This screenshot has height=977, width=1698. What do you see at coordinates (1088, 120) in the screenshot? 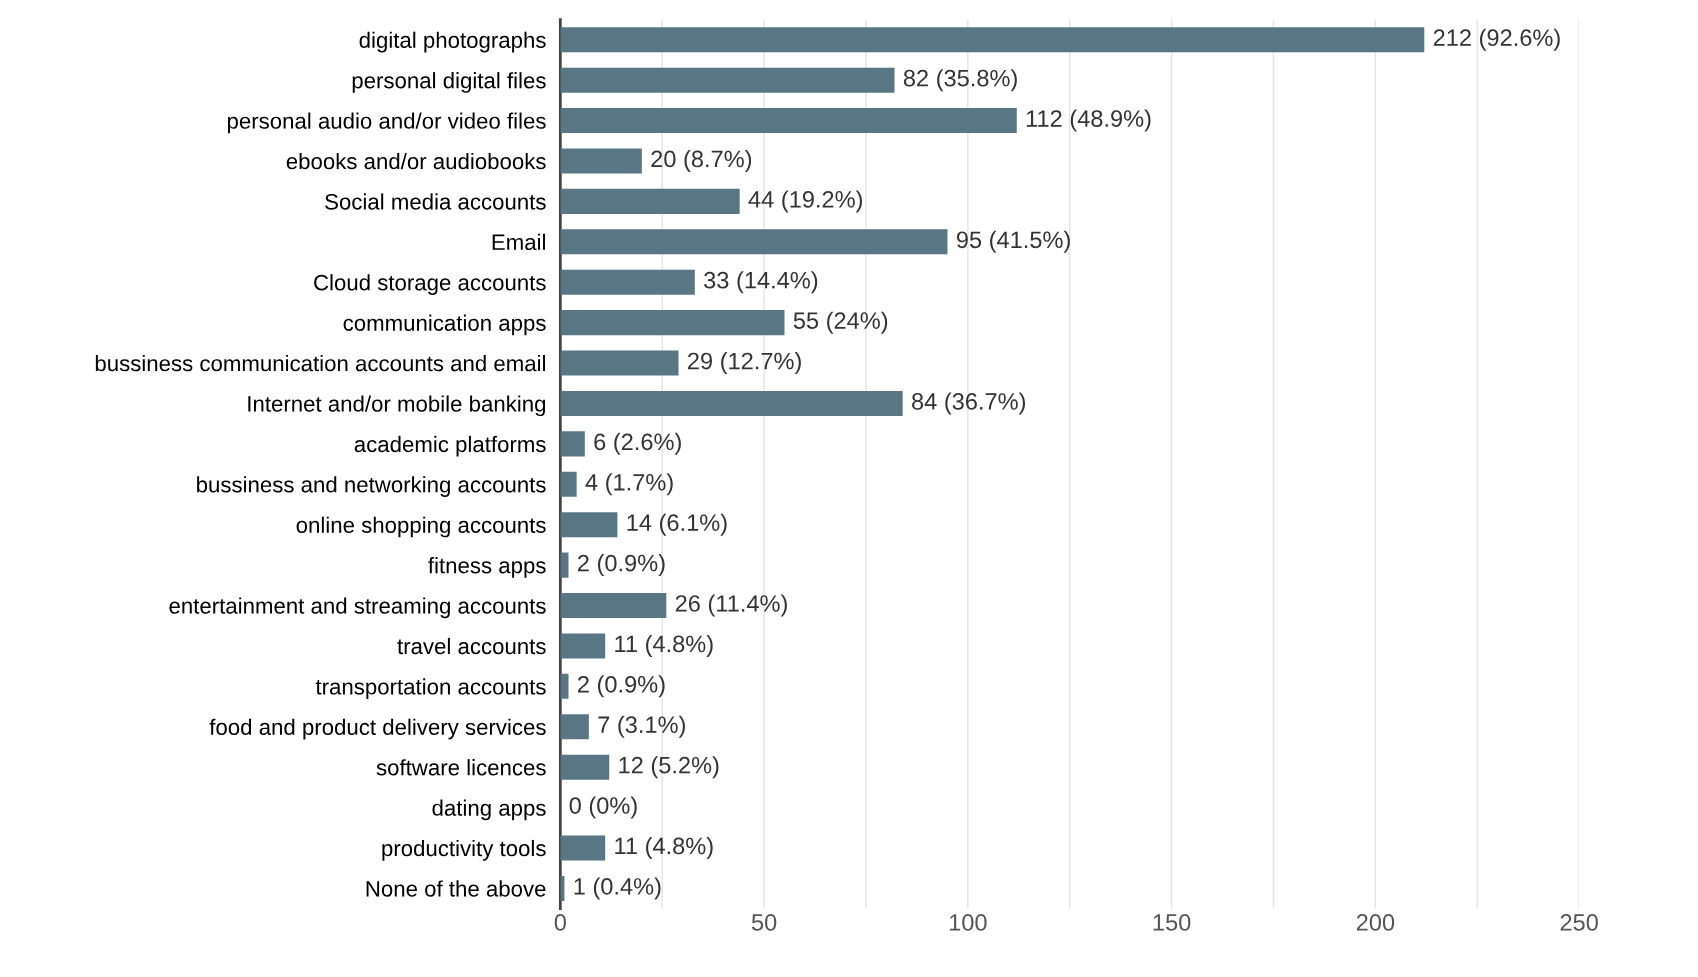
I see `data-label: 112 (48.9%)` at bounding box center [1088, 120].